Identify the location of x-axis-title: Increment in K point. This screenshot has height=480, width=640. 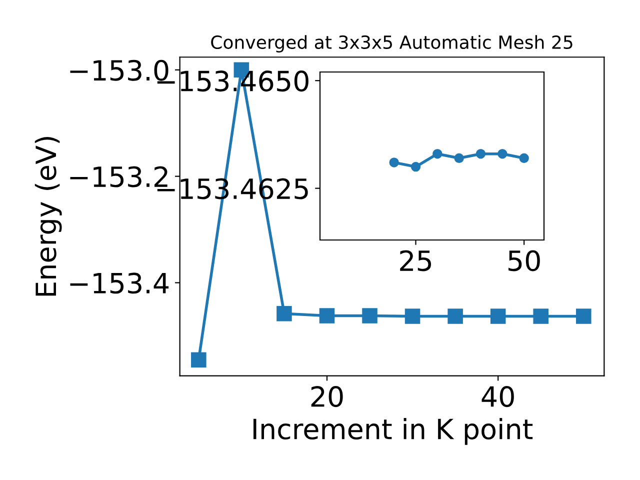
(393, 431).